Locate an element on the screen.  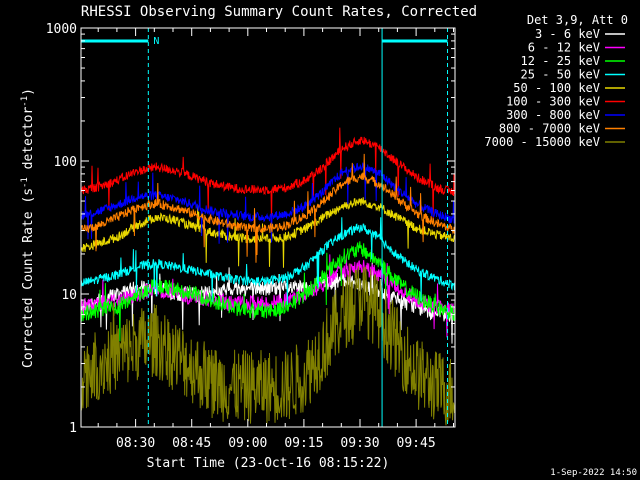
legend-label-6-12-kev: 6 - 12 keV is located at coordinates (564, 48).